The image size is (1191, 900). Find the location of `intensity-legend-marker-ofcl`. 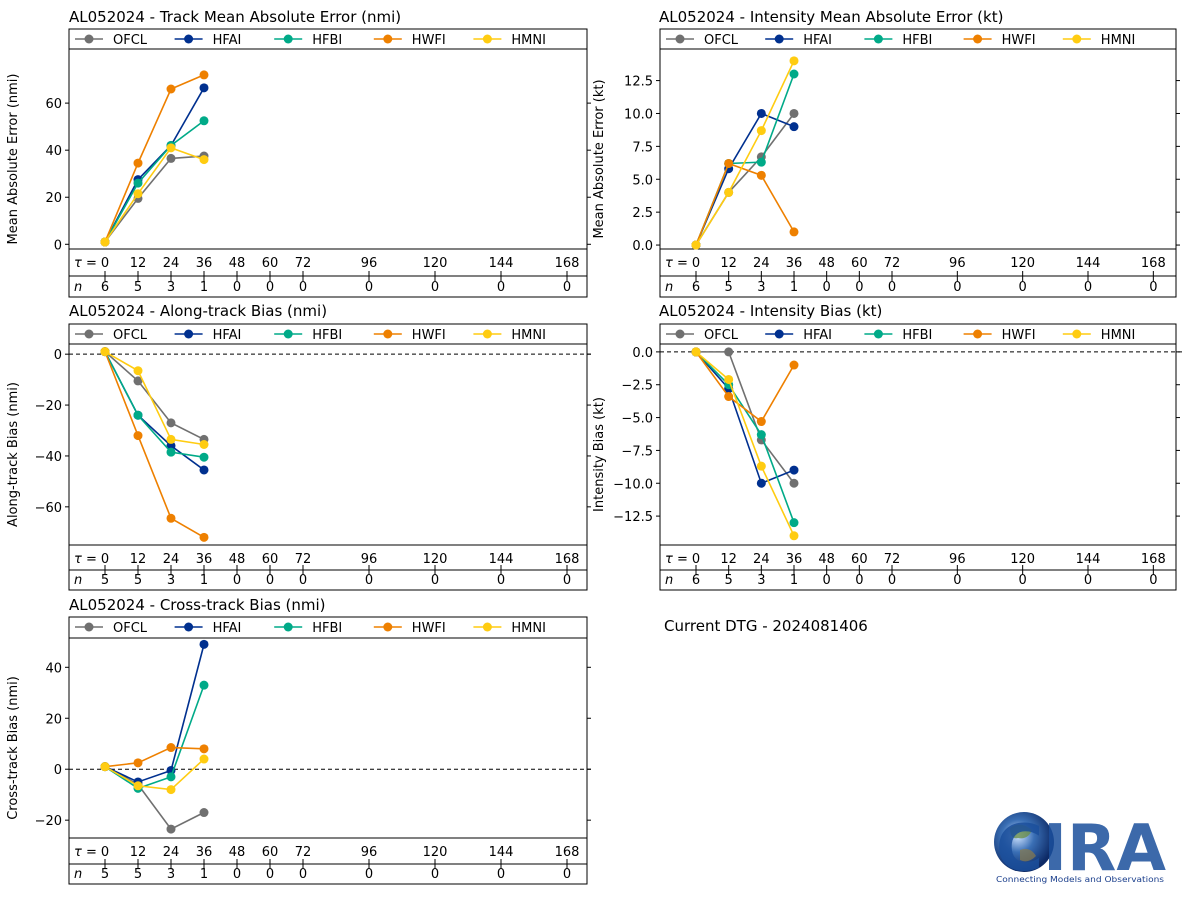

intensity-legend-marker-ofcl is located at coordinates (680, 39).